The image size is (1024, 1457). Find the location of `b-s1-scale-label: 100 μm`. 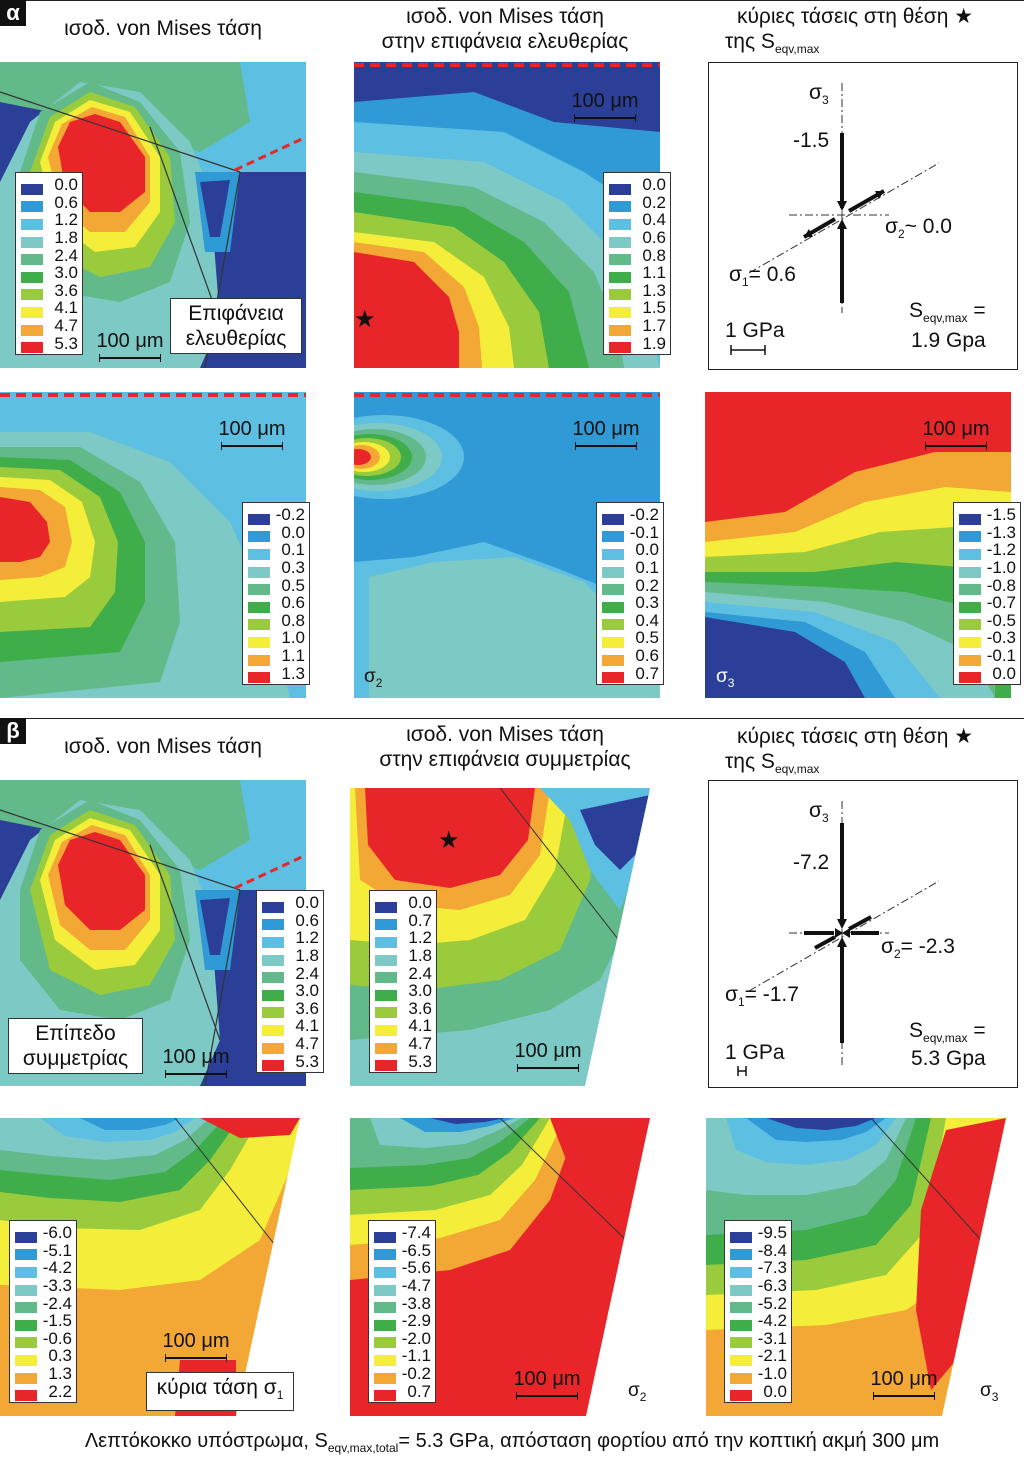

b-s1-scale-label: 100 μm is located at coordinates (196, 1341).